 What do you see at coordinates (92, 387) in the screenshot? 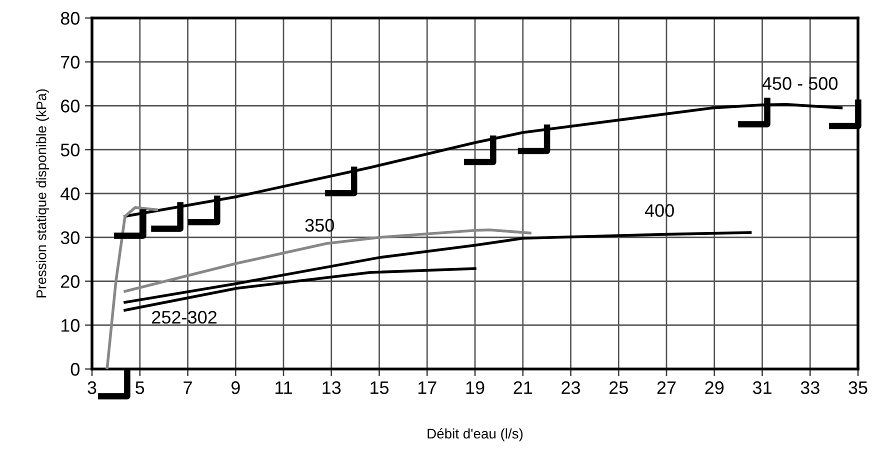
I see `x-tick-label: 3` at bounding box center [92, 387].